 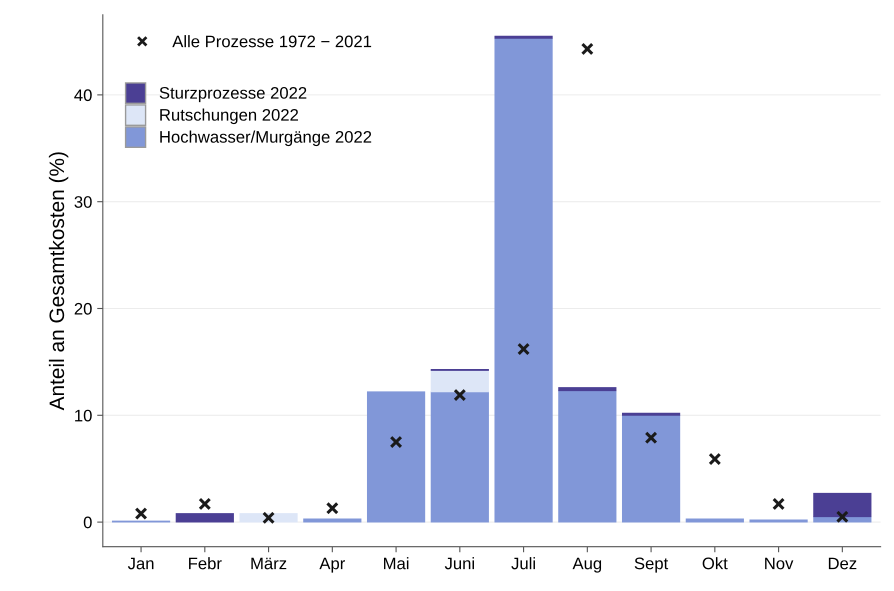 What do you see at coordinates (83, 416) in the screenshot?
I see `y-tick-label: 10` at bounding box center [83, 416].